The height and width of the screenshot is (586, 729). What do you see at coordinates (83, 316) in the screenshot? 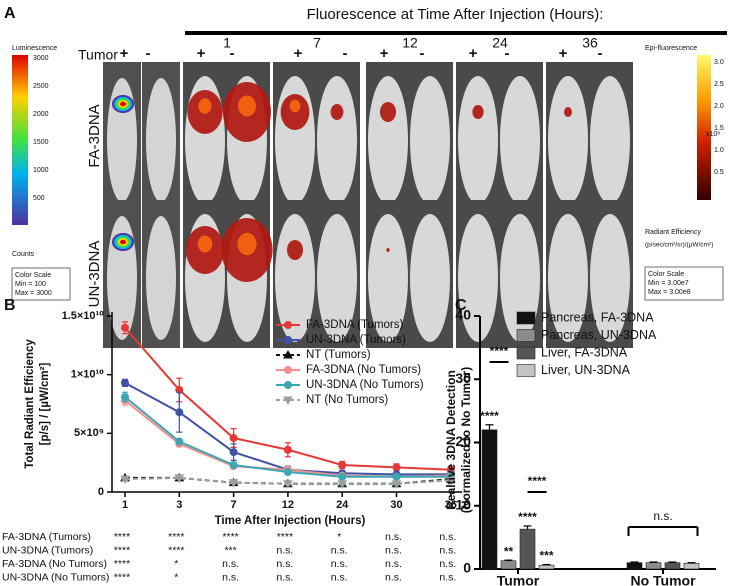
I see `y-tick-label: 1.5×10¹⁰` at bounding box center [83, 316].